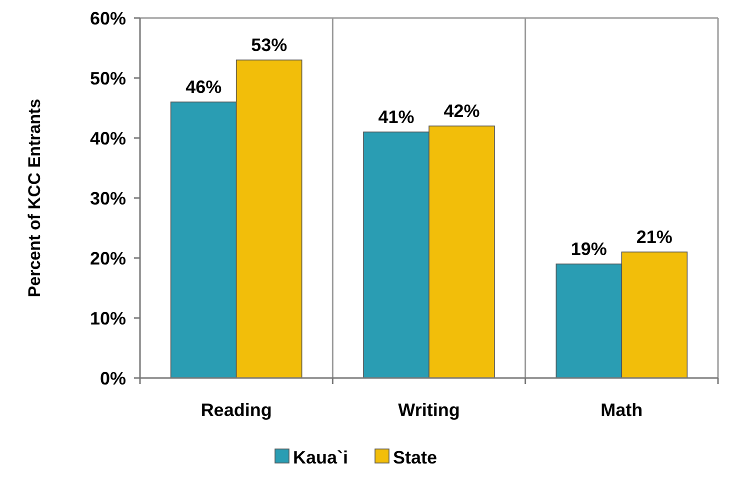 This screenshot has height=485, width=730. I want to click on data-label: 42%, so click(462, 111).